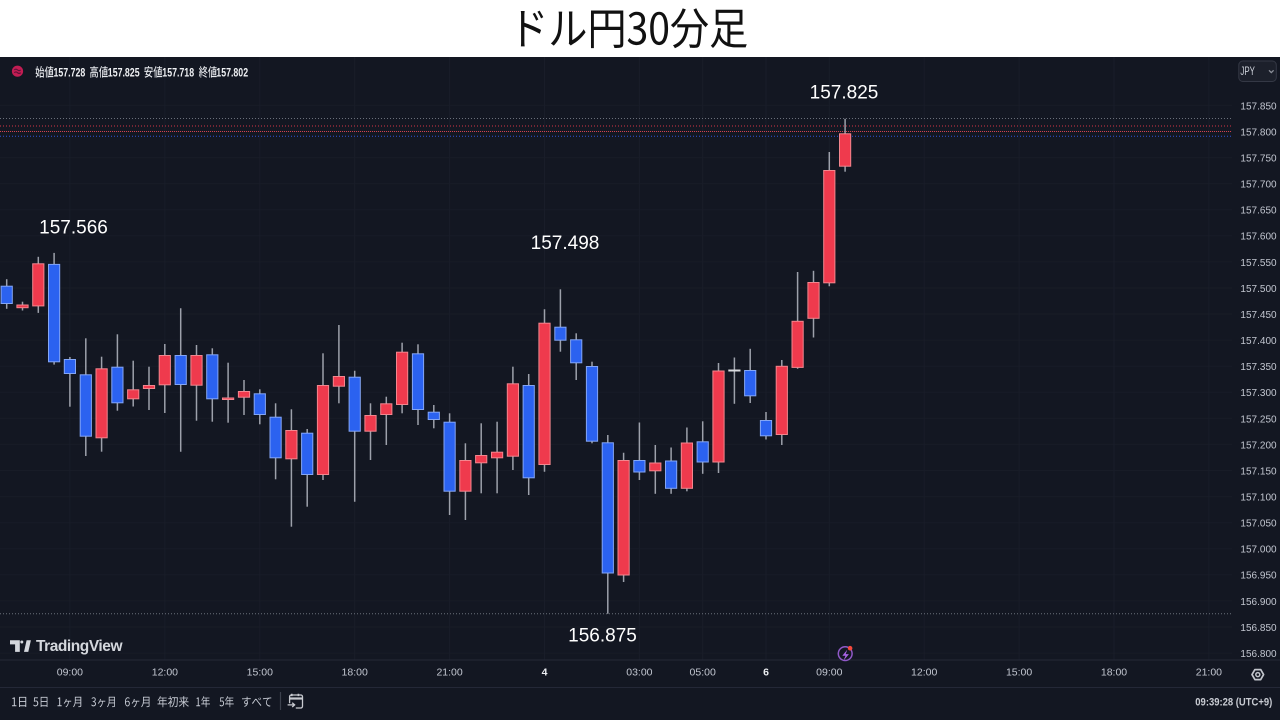 This screenshot has height=720, width=1280. What do you see at coordinates (1258, 315) in the screenshot?
I see `svg-text: 157.450` at bounding box center [1258, 315].